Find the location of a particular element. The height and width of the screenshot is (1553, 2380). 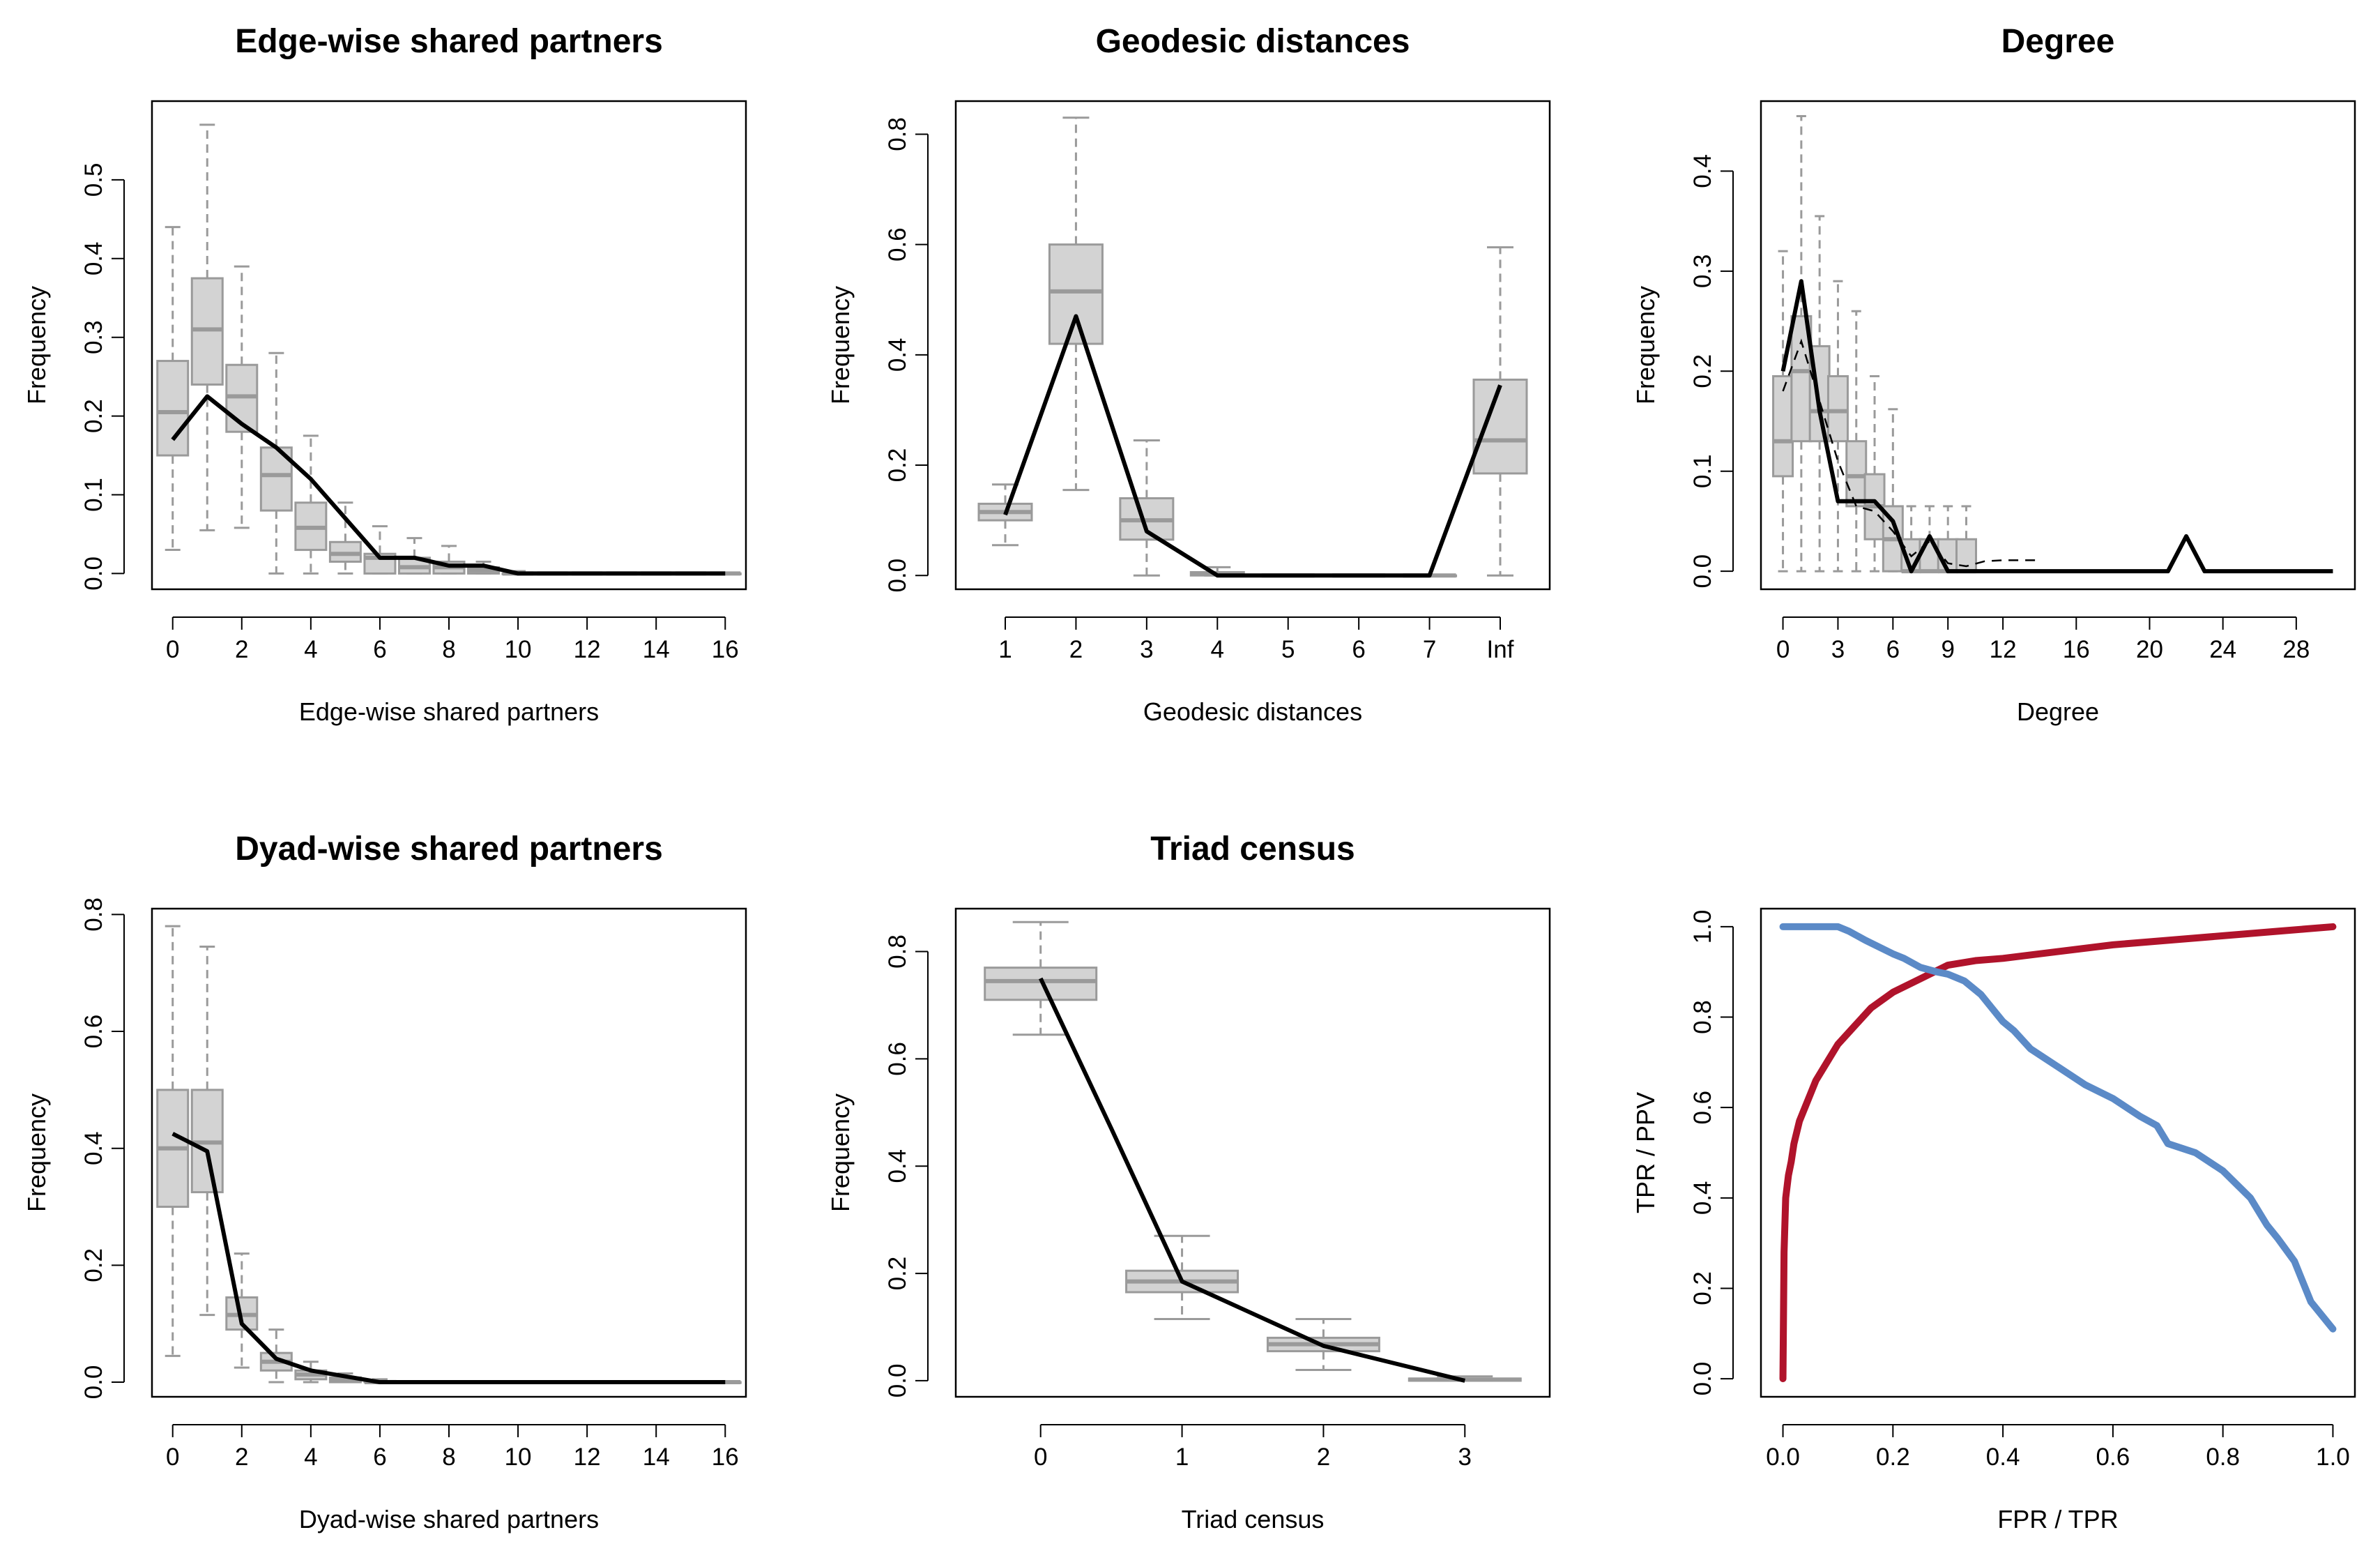

x-tick-label: 0.2 is located at coordinates (1893, 1457).